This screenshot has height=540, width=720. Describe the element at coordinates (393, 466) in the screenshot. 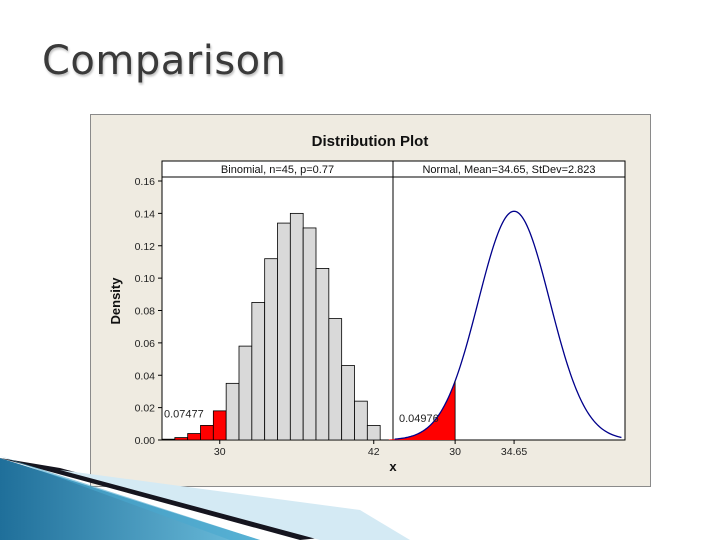

I see `x-axis-label: x` at that location.